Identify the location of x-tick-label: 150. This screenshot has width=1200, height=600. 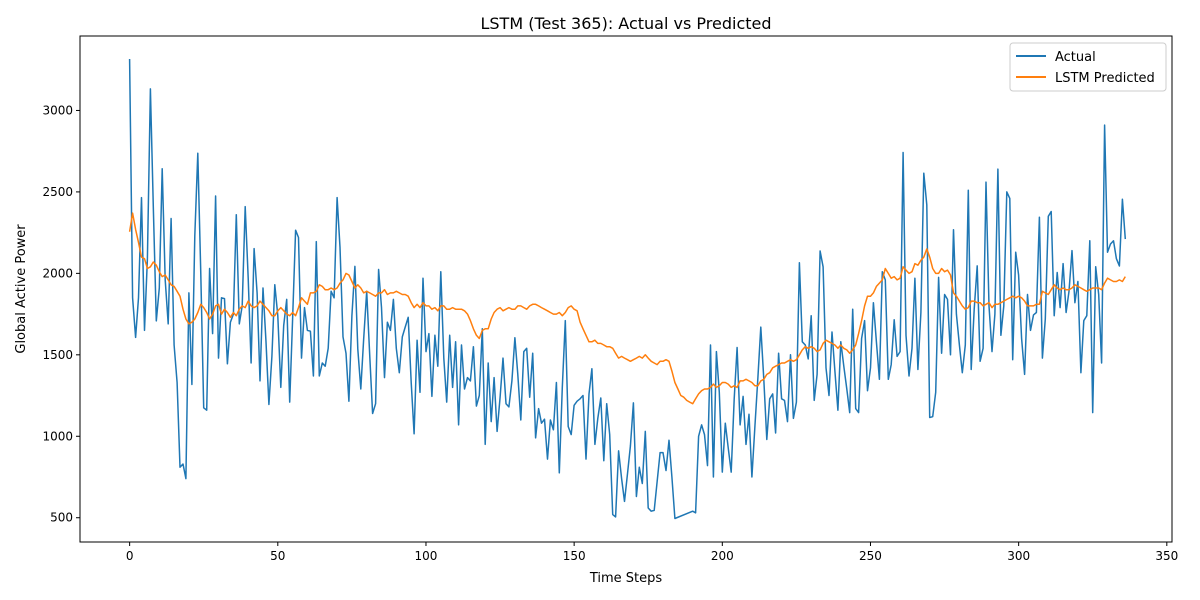
(574, 556).